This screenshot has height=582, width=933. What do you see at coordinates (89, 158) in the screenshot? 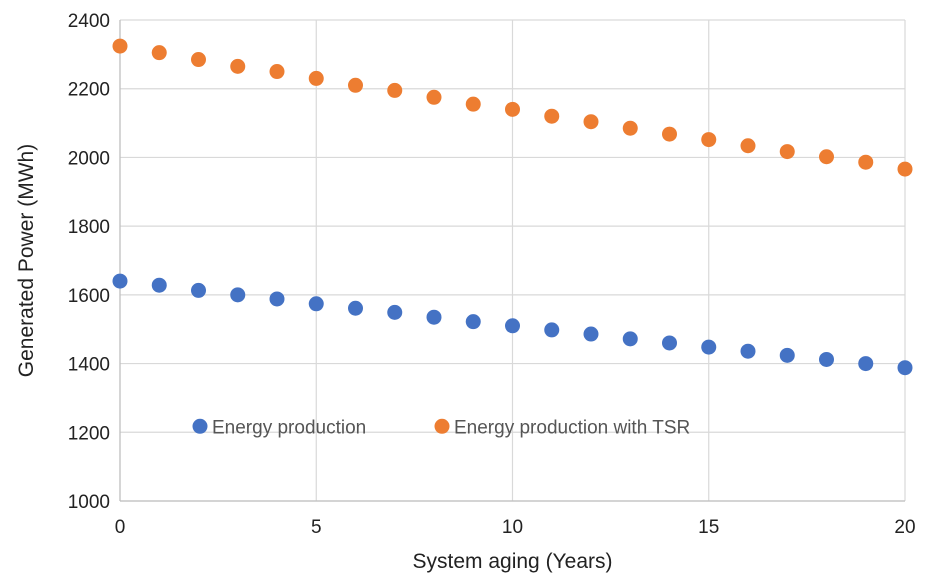
I see `y-tick-label: 2000` at bounding box center [89, 158].